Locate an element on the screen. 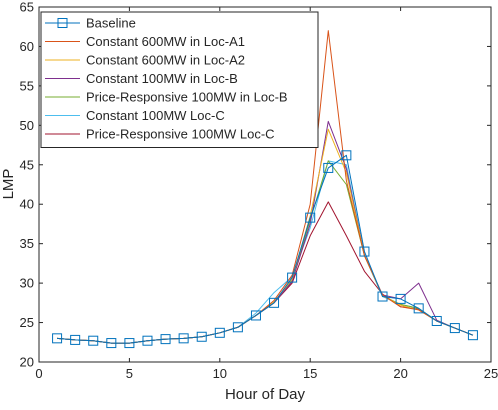  x-axis-title: Hour of Day is located at coordinates (265, 394).